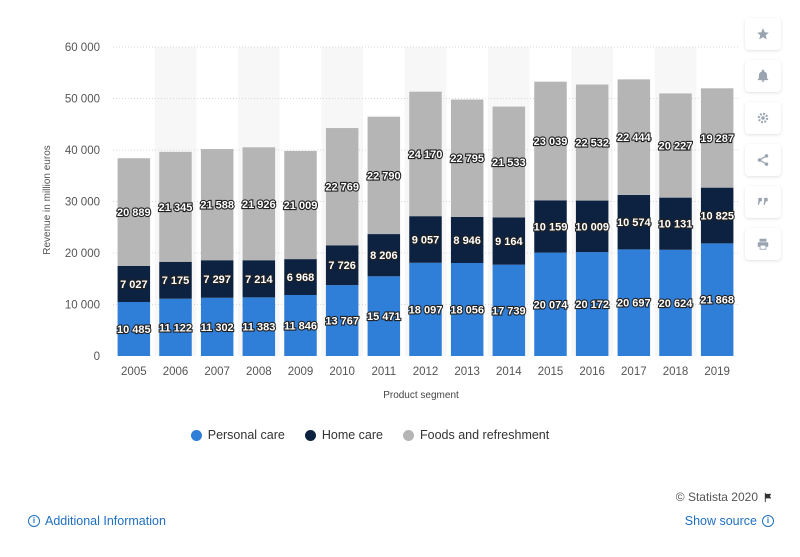  Describe the element at coordinates (763, 34) in the screenshot. I see `favorite-button` at that location.